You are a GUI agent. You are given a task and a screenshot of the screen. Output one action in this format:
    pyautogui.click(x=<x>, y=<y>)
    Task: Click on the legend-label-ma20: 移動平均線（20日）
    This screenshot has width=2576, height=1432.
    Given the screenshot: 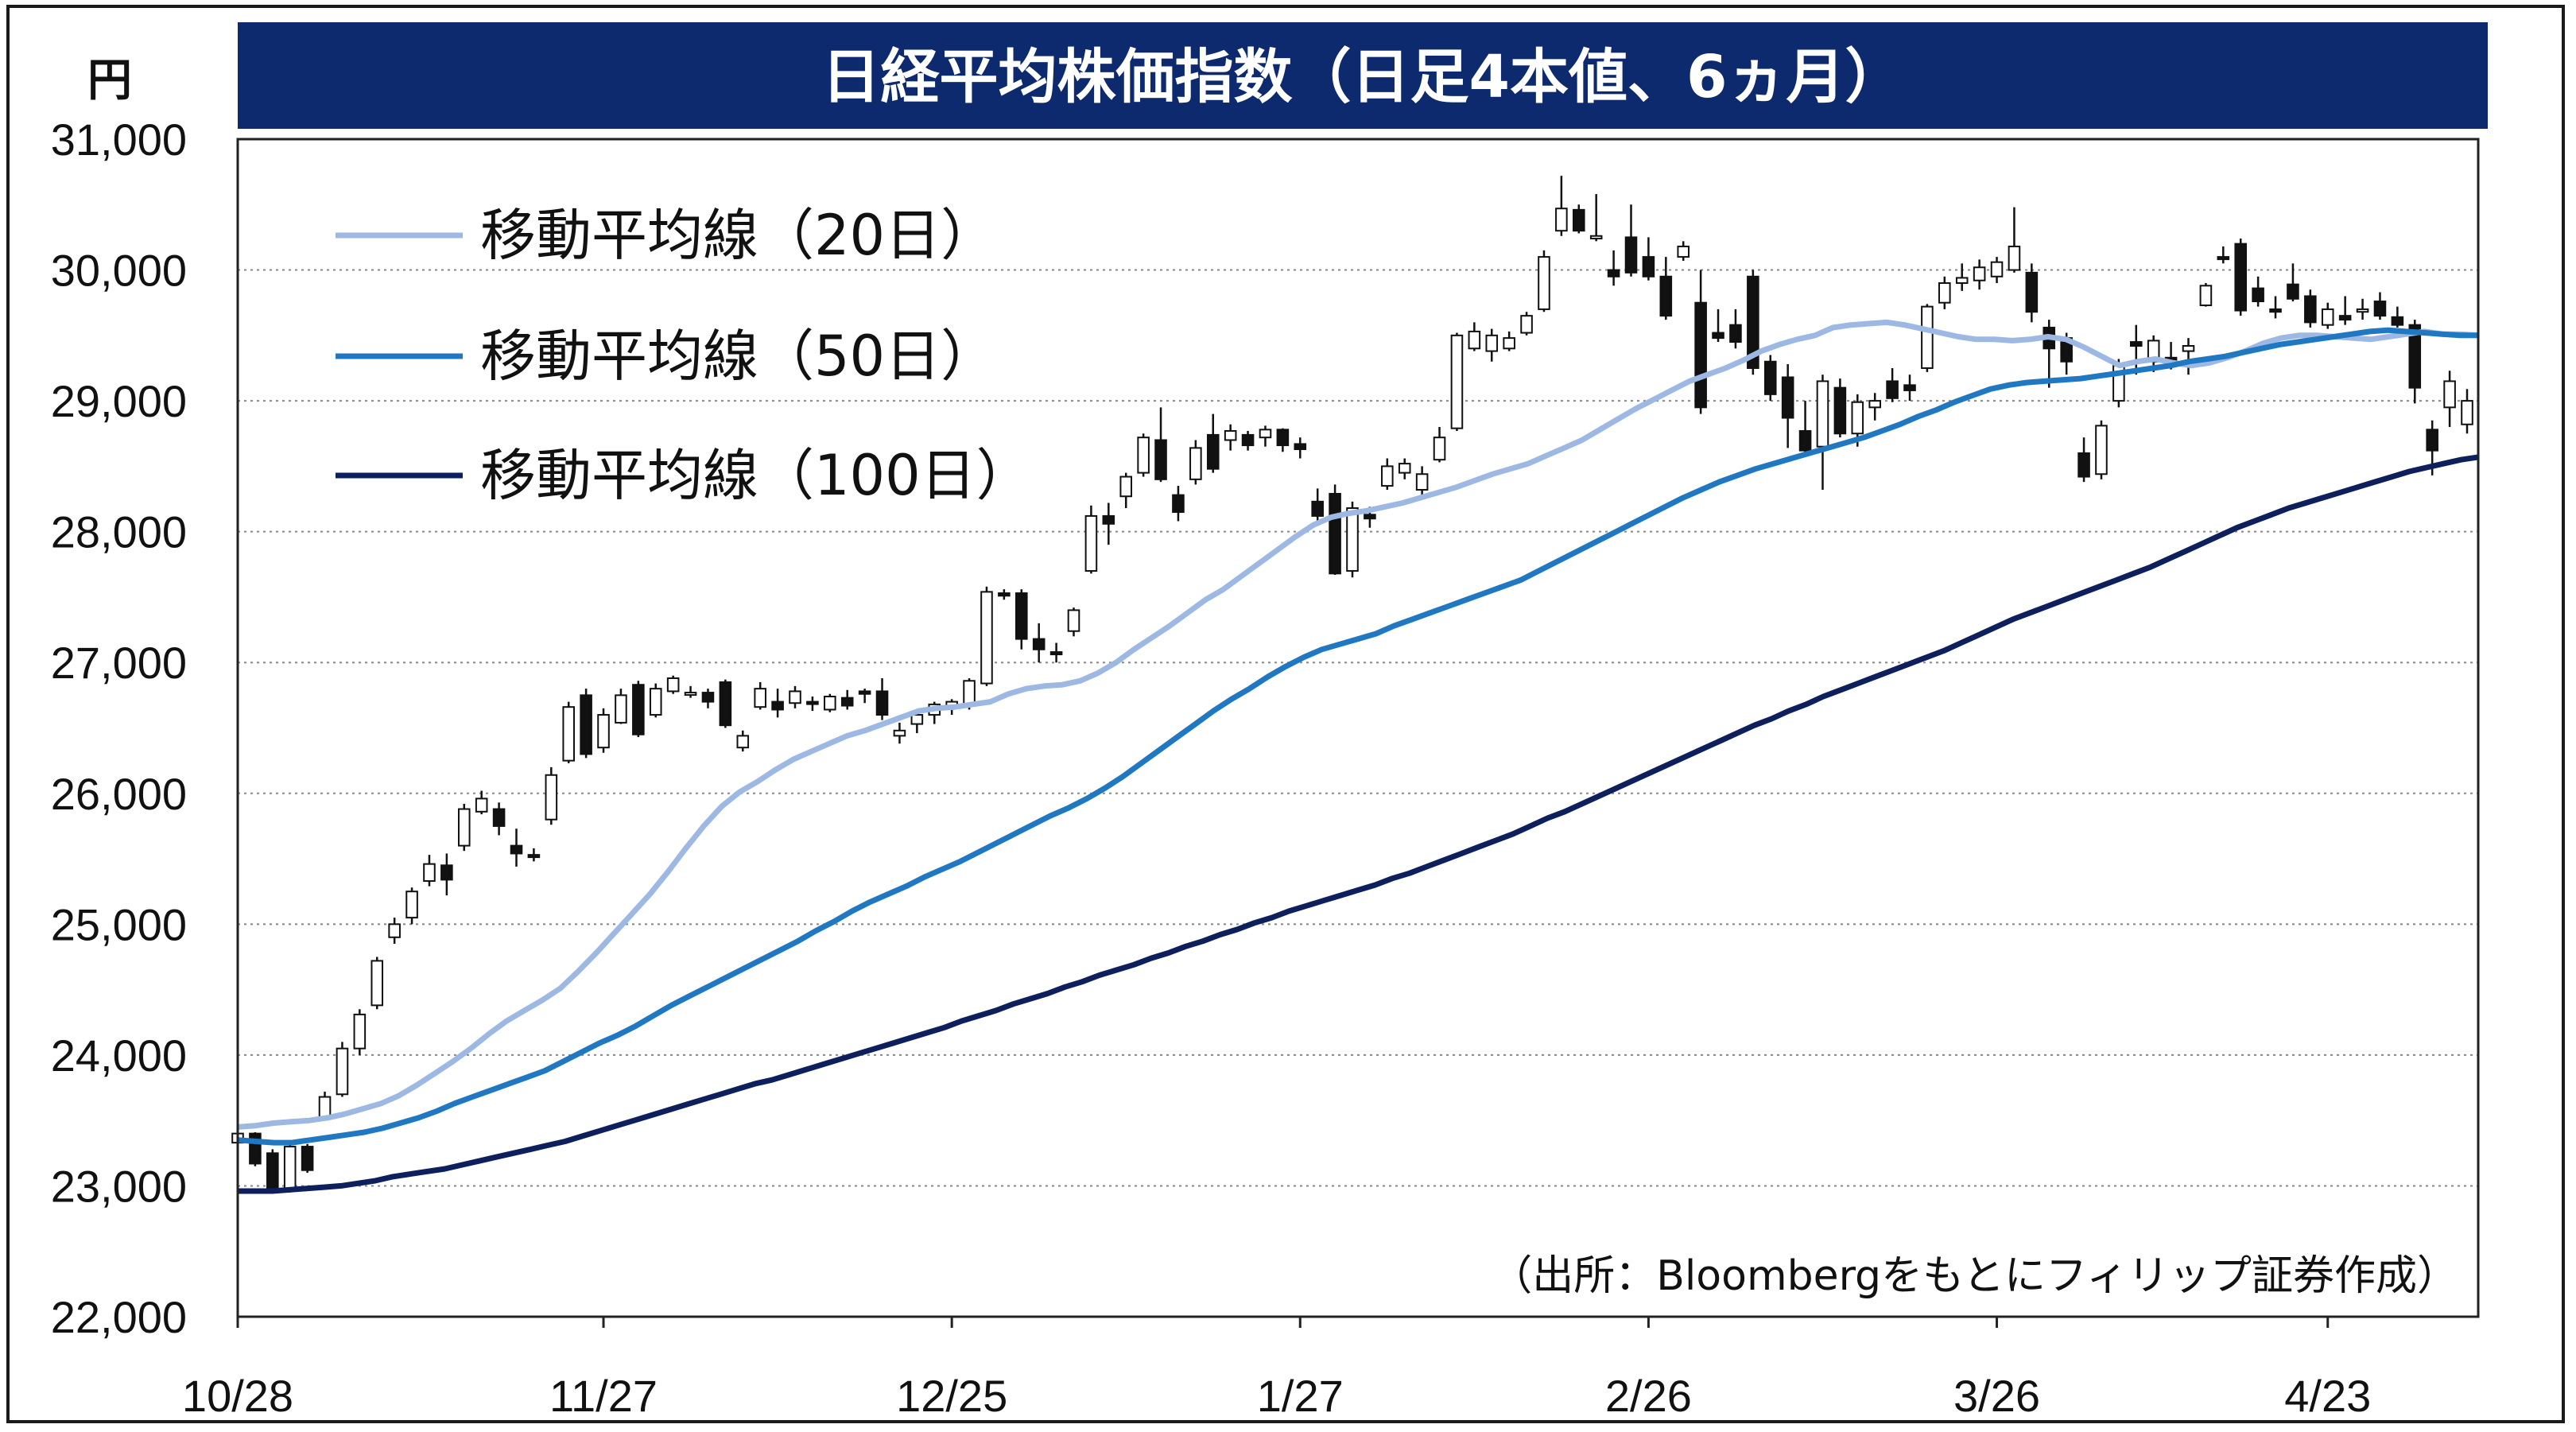 What is the action you would take?
    pyautogui.click(x=738, y=235)
    